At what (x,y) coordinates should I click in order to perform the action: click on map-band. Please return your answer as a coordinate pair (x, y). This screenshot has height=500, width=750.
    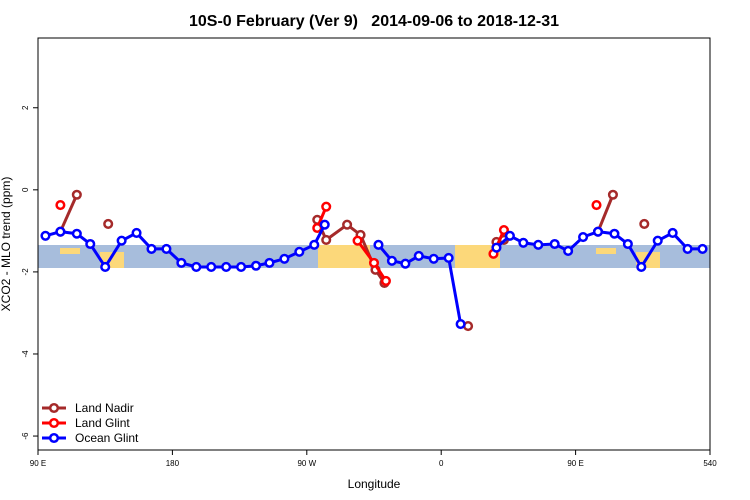
    Looking at the image, I should click on (374, 256).